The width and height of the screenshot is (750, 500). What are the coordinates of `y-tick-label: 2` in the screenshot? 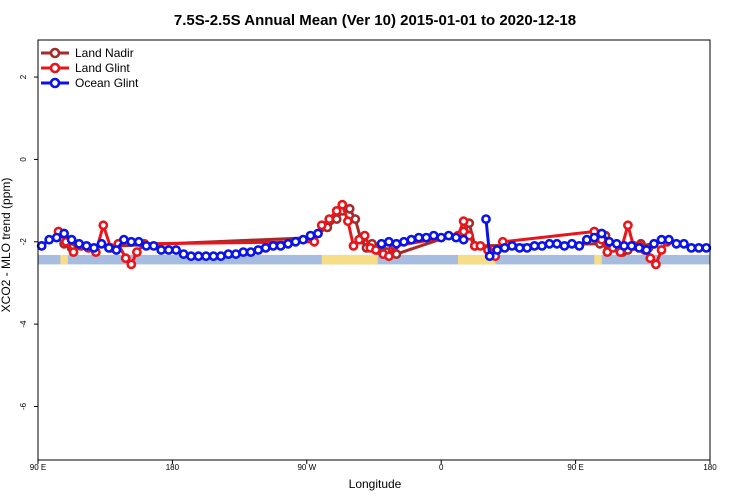 It's located at (23, 76).